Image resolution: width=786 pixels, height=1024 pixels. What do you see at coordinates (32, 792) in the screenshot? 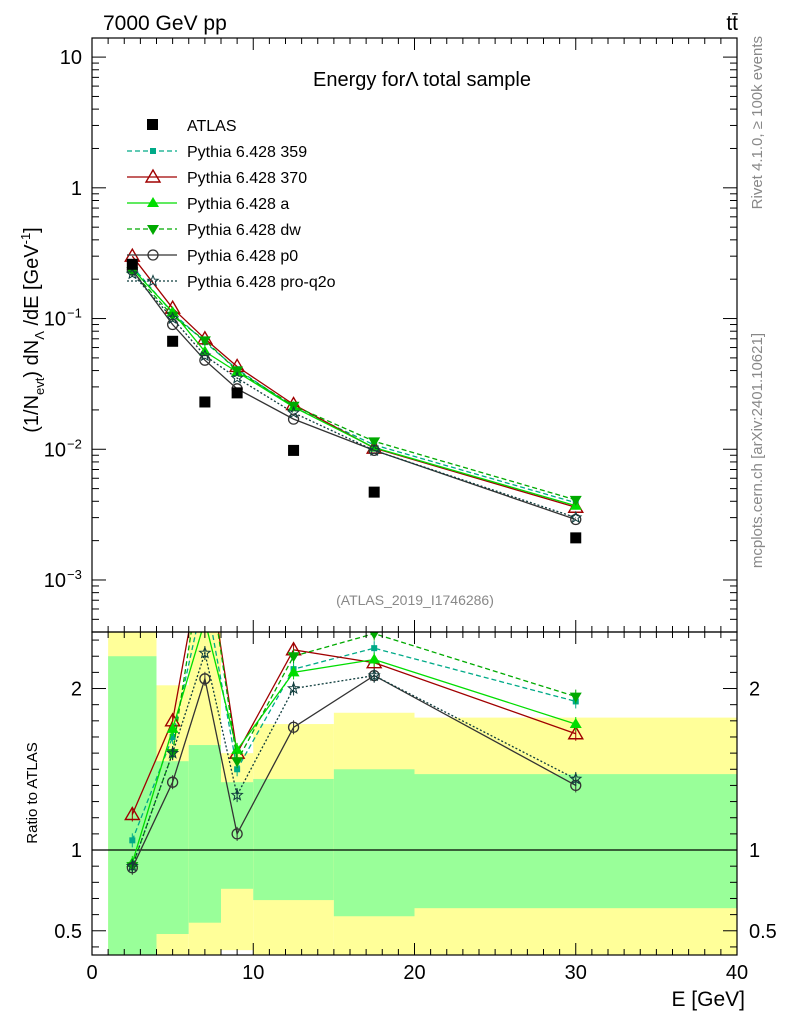
I see `ratio-axis-label: Ratio to ATLAS` at bounding box center [32, 792].